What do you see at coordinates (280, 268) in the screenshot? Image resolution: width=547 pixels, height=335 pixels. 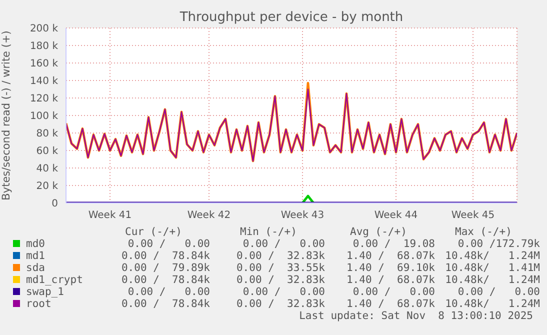 I see `text: 0.00 / 33.55k` at bounding box center [280, 268].